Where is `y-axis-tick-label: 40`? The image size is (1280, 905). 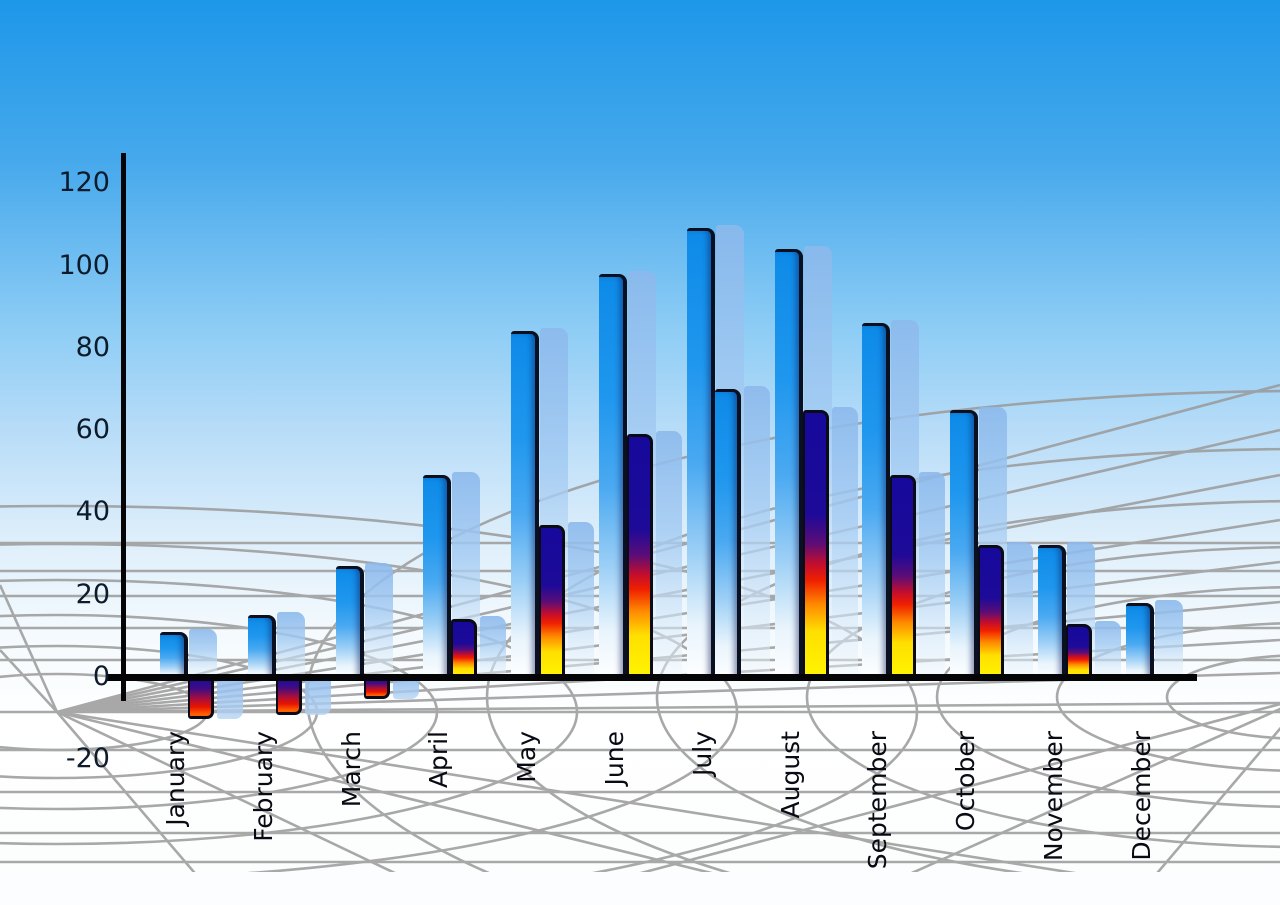 y-axis-tick-label: 40 is located at coordinates (92, 512).